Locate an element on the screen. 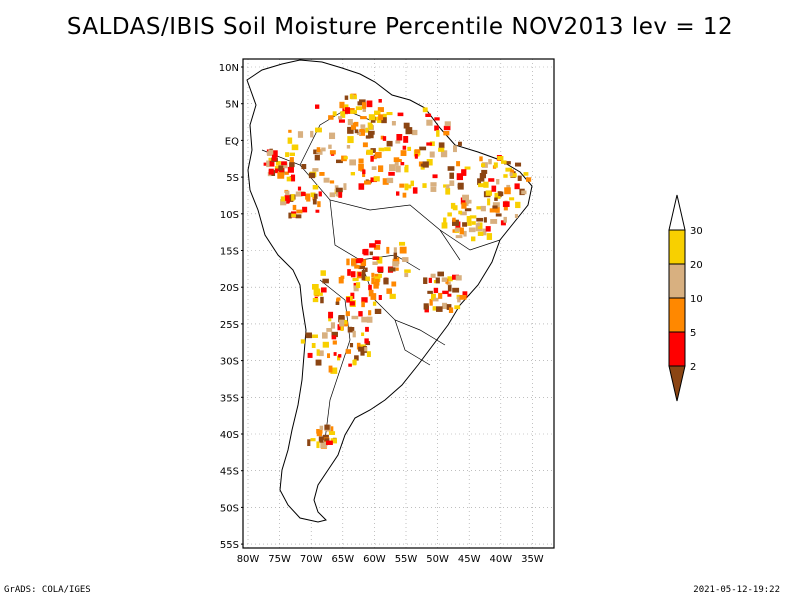  lat-label: EQ is located at coordinates (232, 141).